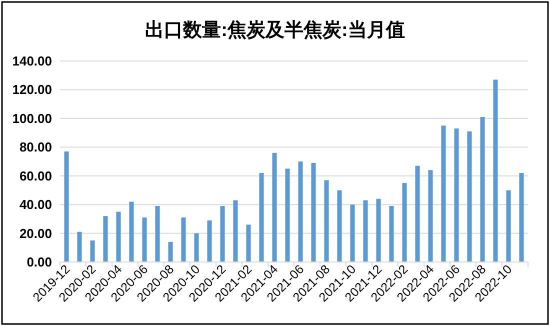 This screenshot has height=326, width=550. Describe the element at coordinates (275, 30) in the screenshot. I see `chart-title: 出口数量:焦炭及半焦炭:当月值` at that location.